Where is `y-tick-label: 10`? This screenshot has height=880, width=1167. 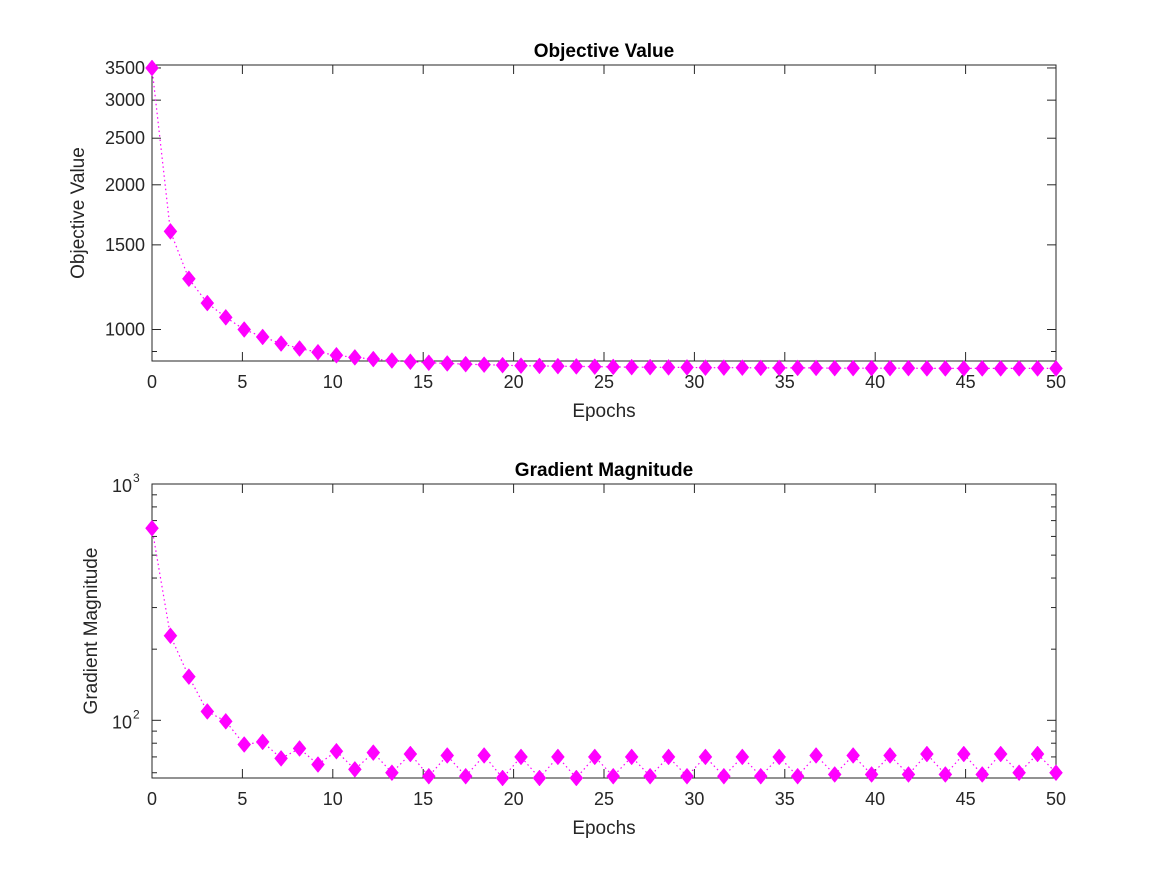 y-tick-label: 10 is located at coordinates (122, 722).